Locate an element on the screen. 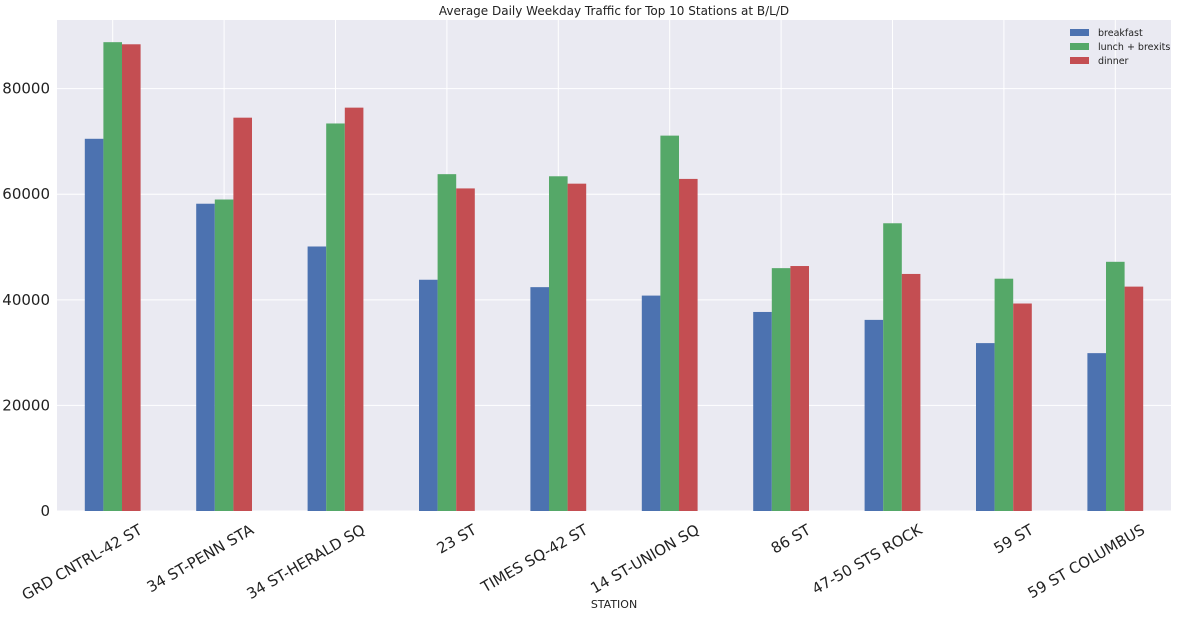 The image size is (1182, 620). y-tick-label: 60000 is located at coordinates (26, 194).